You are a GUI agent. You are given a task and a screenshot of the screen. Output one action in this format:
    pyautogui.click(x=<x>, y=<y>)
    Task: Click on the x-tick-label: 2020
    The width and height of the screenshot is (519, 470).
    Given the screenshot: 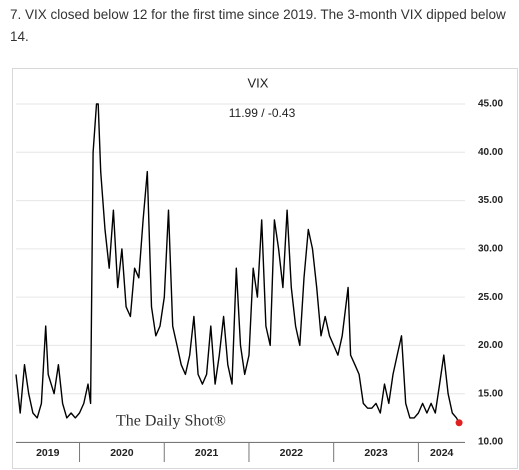 What is the action you would take?
    pyautogui.click(x=122, y=453)
    